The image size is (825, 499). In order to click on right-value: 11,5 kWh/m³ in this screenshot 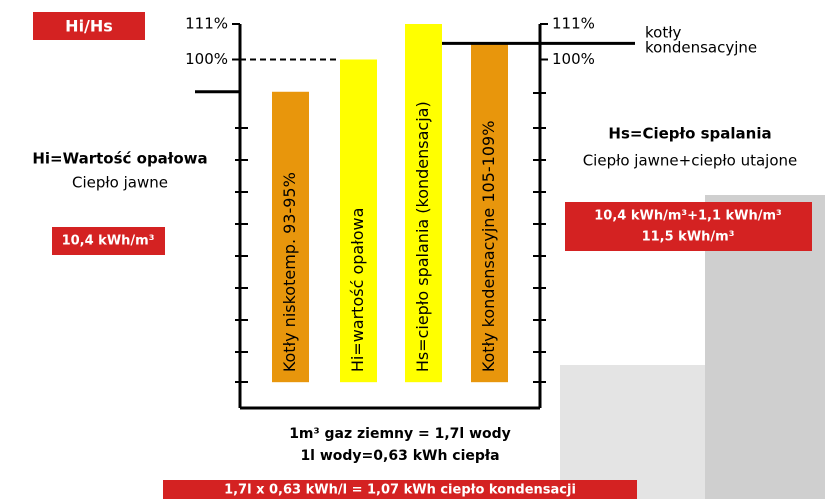, I will do `click(688, 237)`.